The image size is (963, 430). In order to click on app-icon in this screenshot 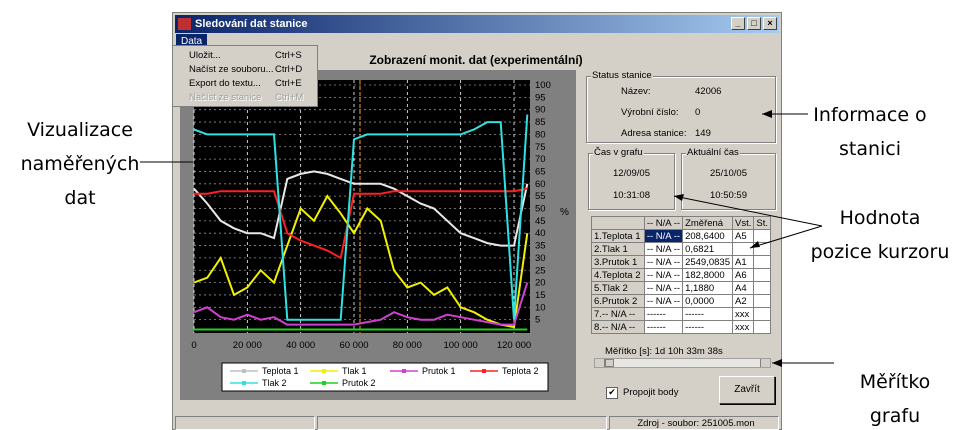, I will do `click(184, 24)`.